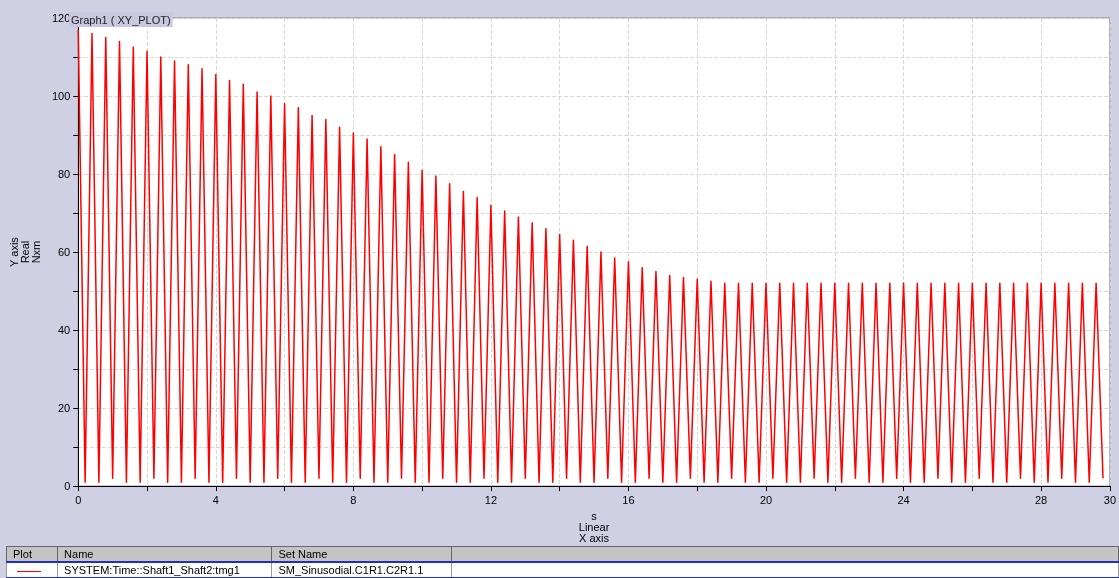 The image size is (1119, 578). Describe the element at coordinates (1041, 499) in the screenshot. I see `x-tick-label: 28` at that location.